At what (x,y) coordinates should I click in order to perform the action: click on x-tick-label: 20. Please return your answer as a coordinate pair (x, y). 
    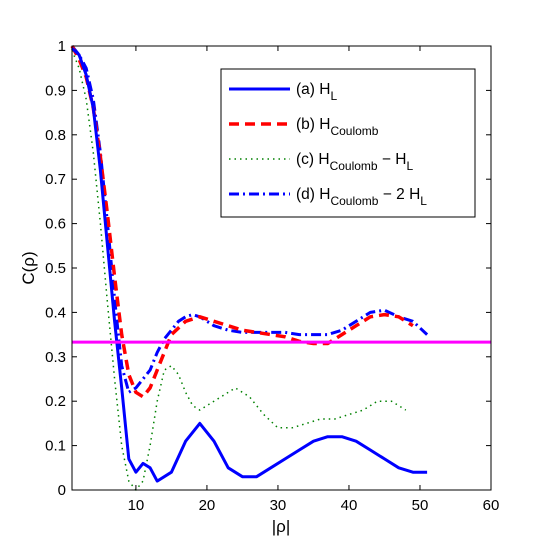
    Looking at the image, I should click on (207, 505).